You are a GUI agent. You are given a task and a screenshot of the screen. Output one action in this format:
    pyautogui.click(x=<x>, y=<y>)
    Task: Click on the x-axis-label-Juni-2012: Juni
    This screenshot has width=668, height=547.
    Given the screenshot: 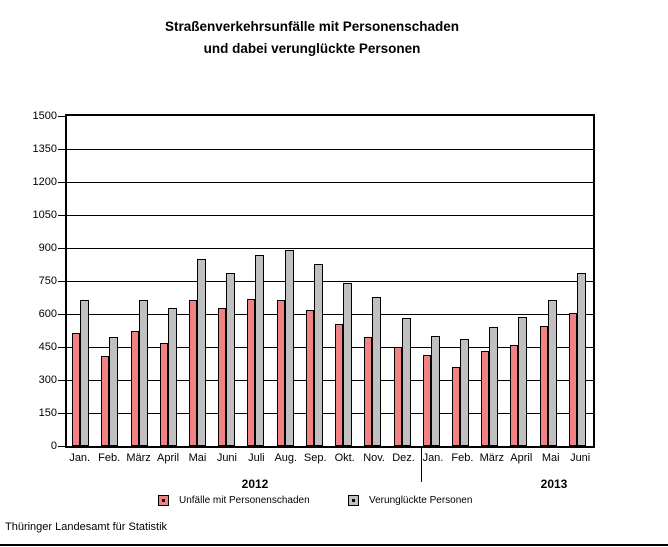 What is the action you would take?
    pyautogui.click(x=226, y=458)
    